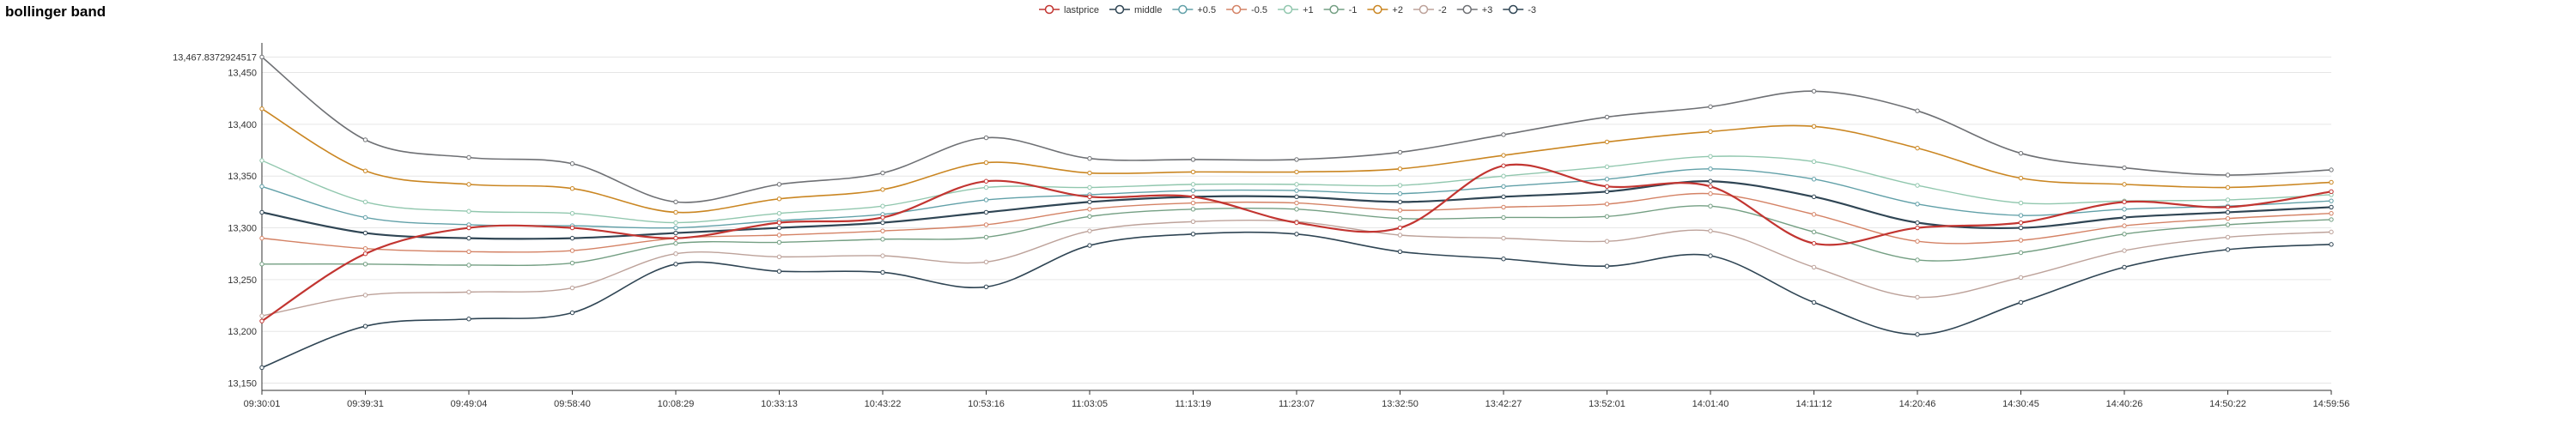 Image resolution: width=2576 pixels, height=429 pixels. What do you see at coordinates (1814, 404) in the screenshot?
I see `x-tick-label: 14:11:12` at bounding box center [1814, 404].